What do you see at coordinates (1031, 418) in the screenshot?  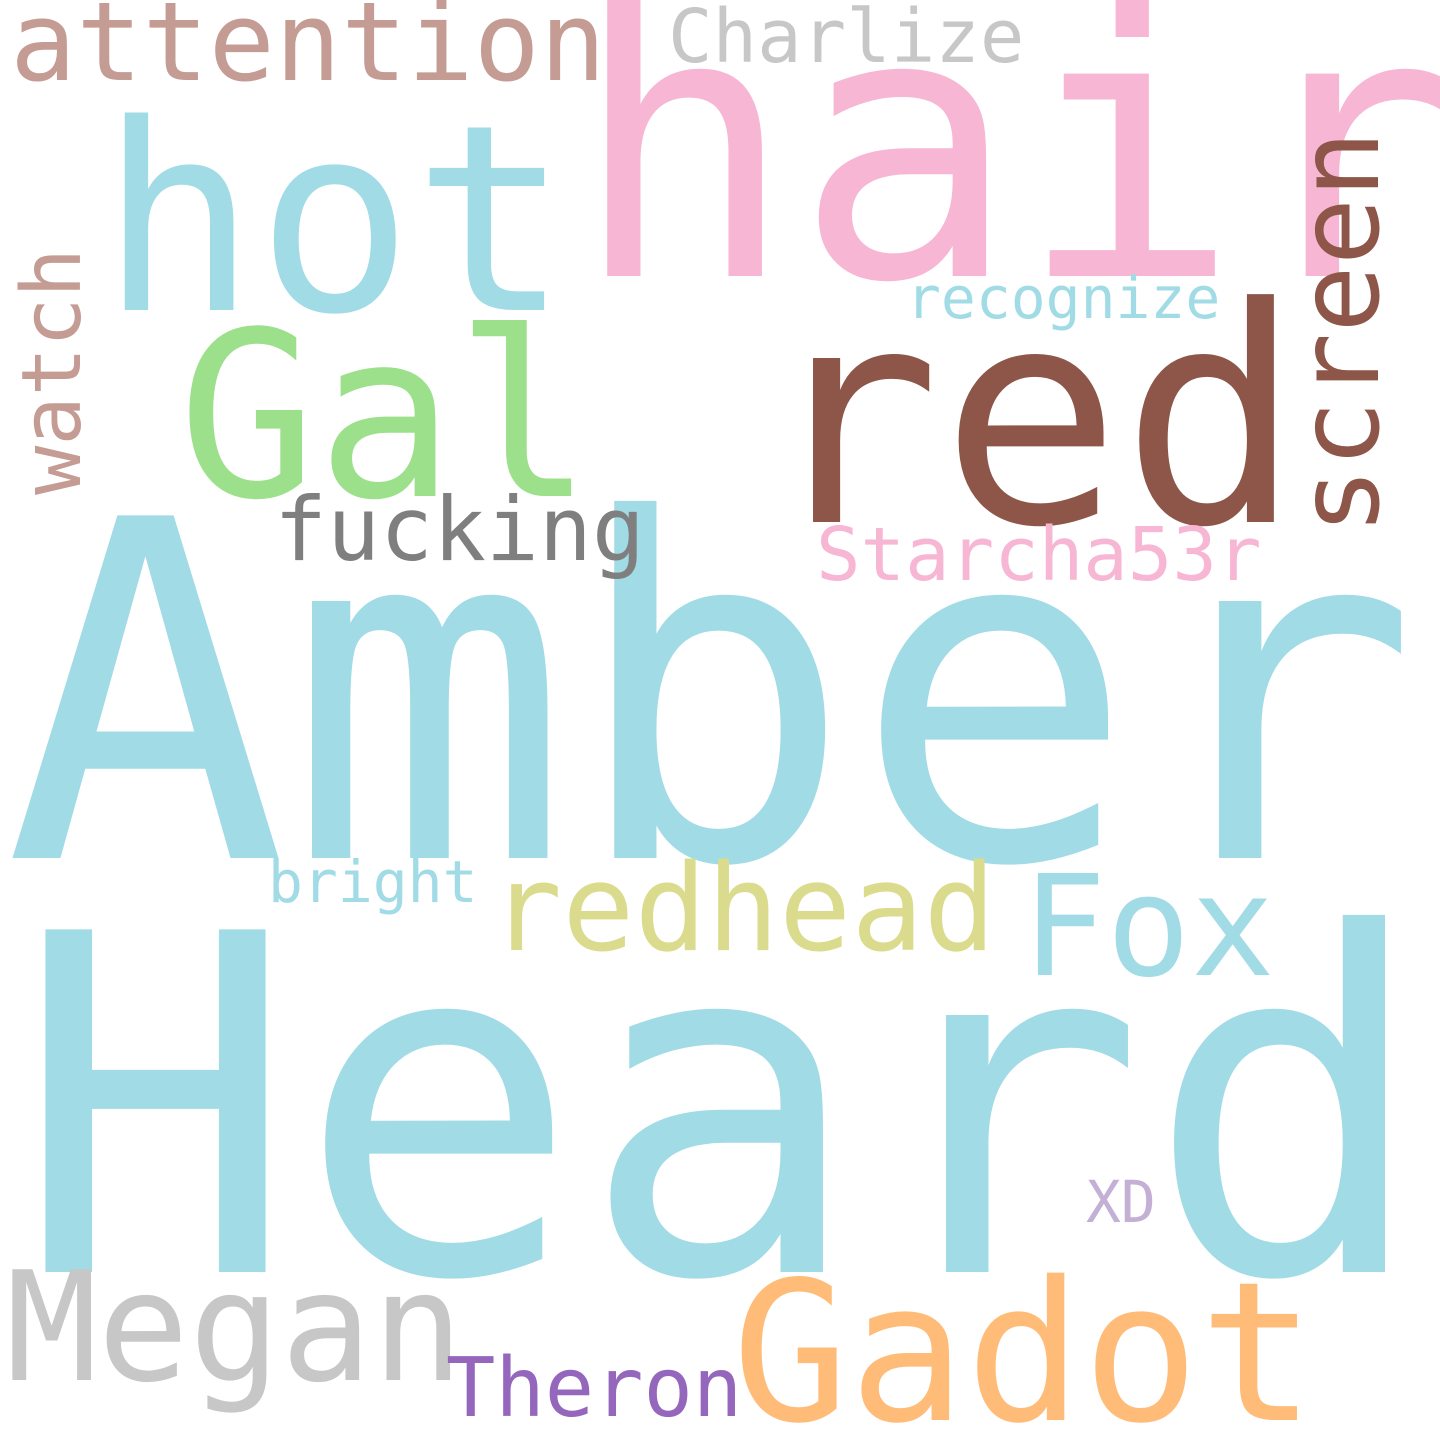 I see `word-red: red` at bounding box center [1031, 418].